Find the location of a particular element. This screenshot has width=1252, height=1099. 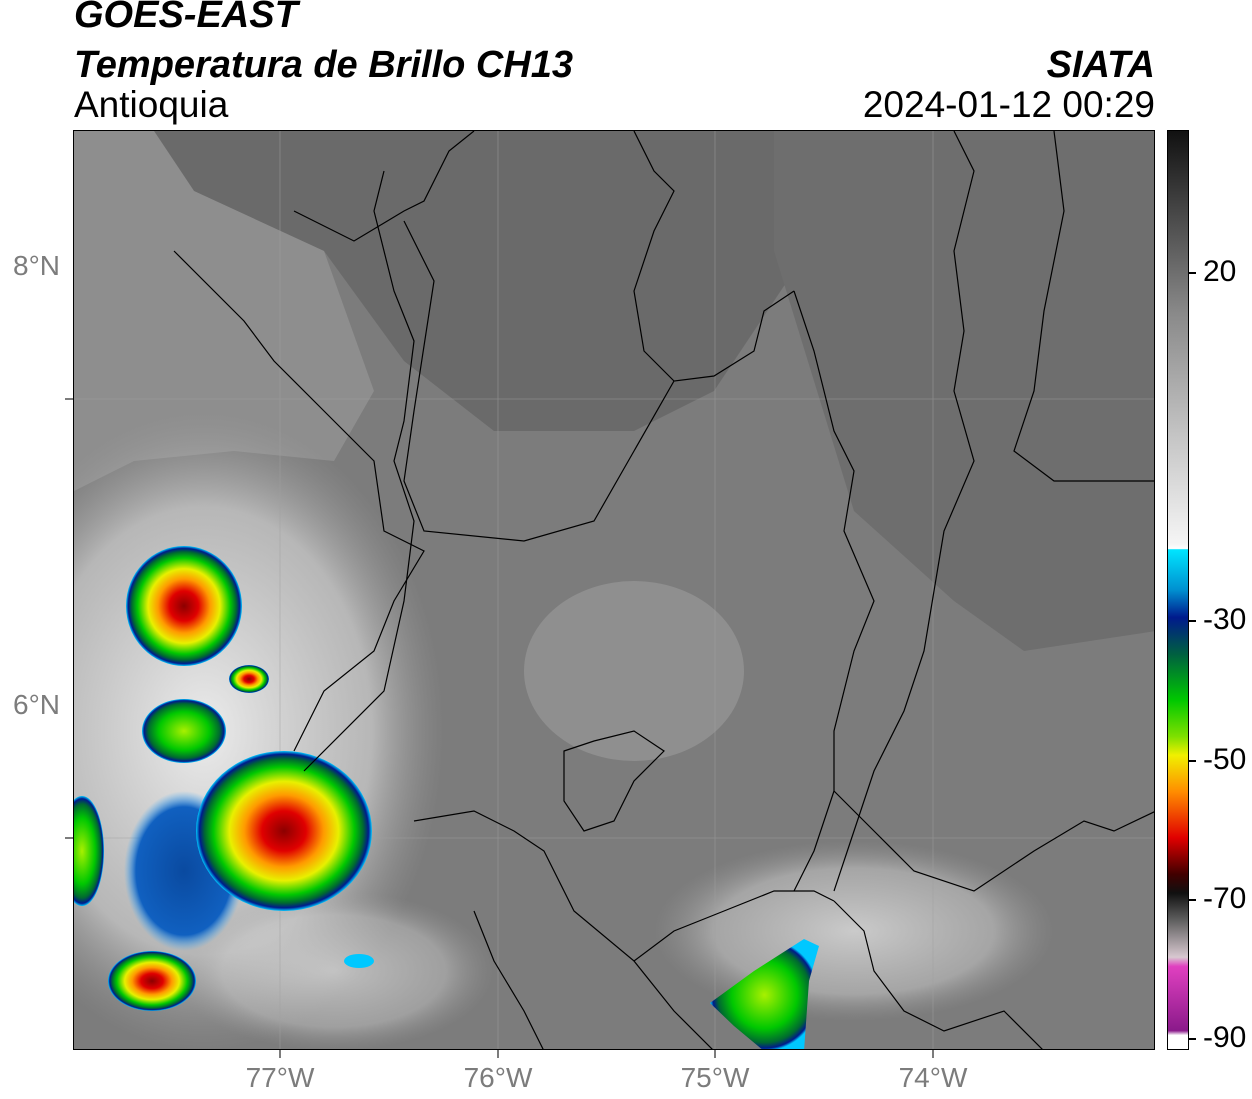

enclave is located at coordinates (614, 781).